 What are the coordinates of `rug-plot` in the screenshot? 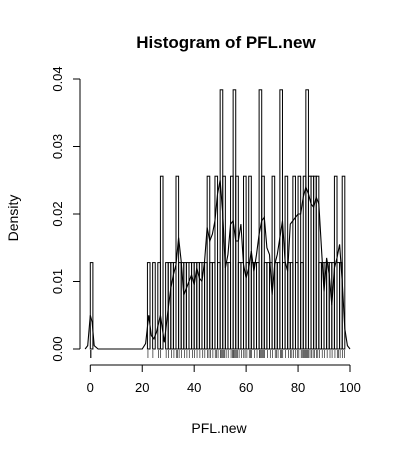 It's located at (217, 354).